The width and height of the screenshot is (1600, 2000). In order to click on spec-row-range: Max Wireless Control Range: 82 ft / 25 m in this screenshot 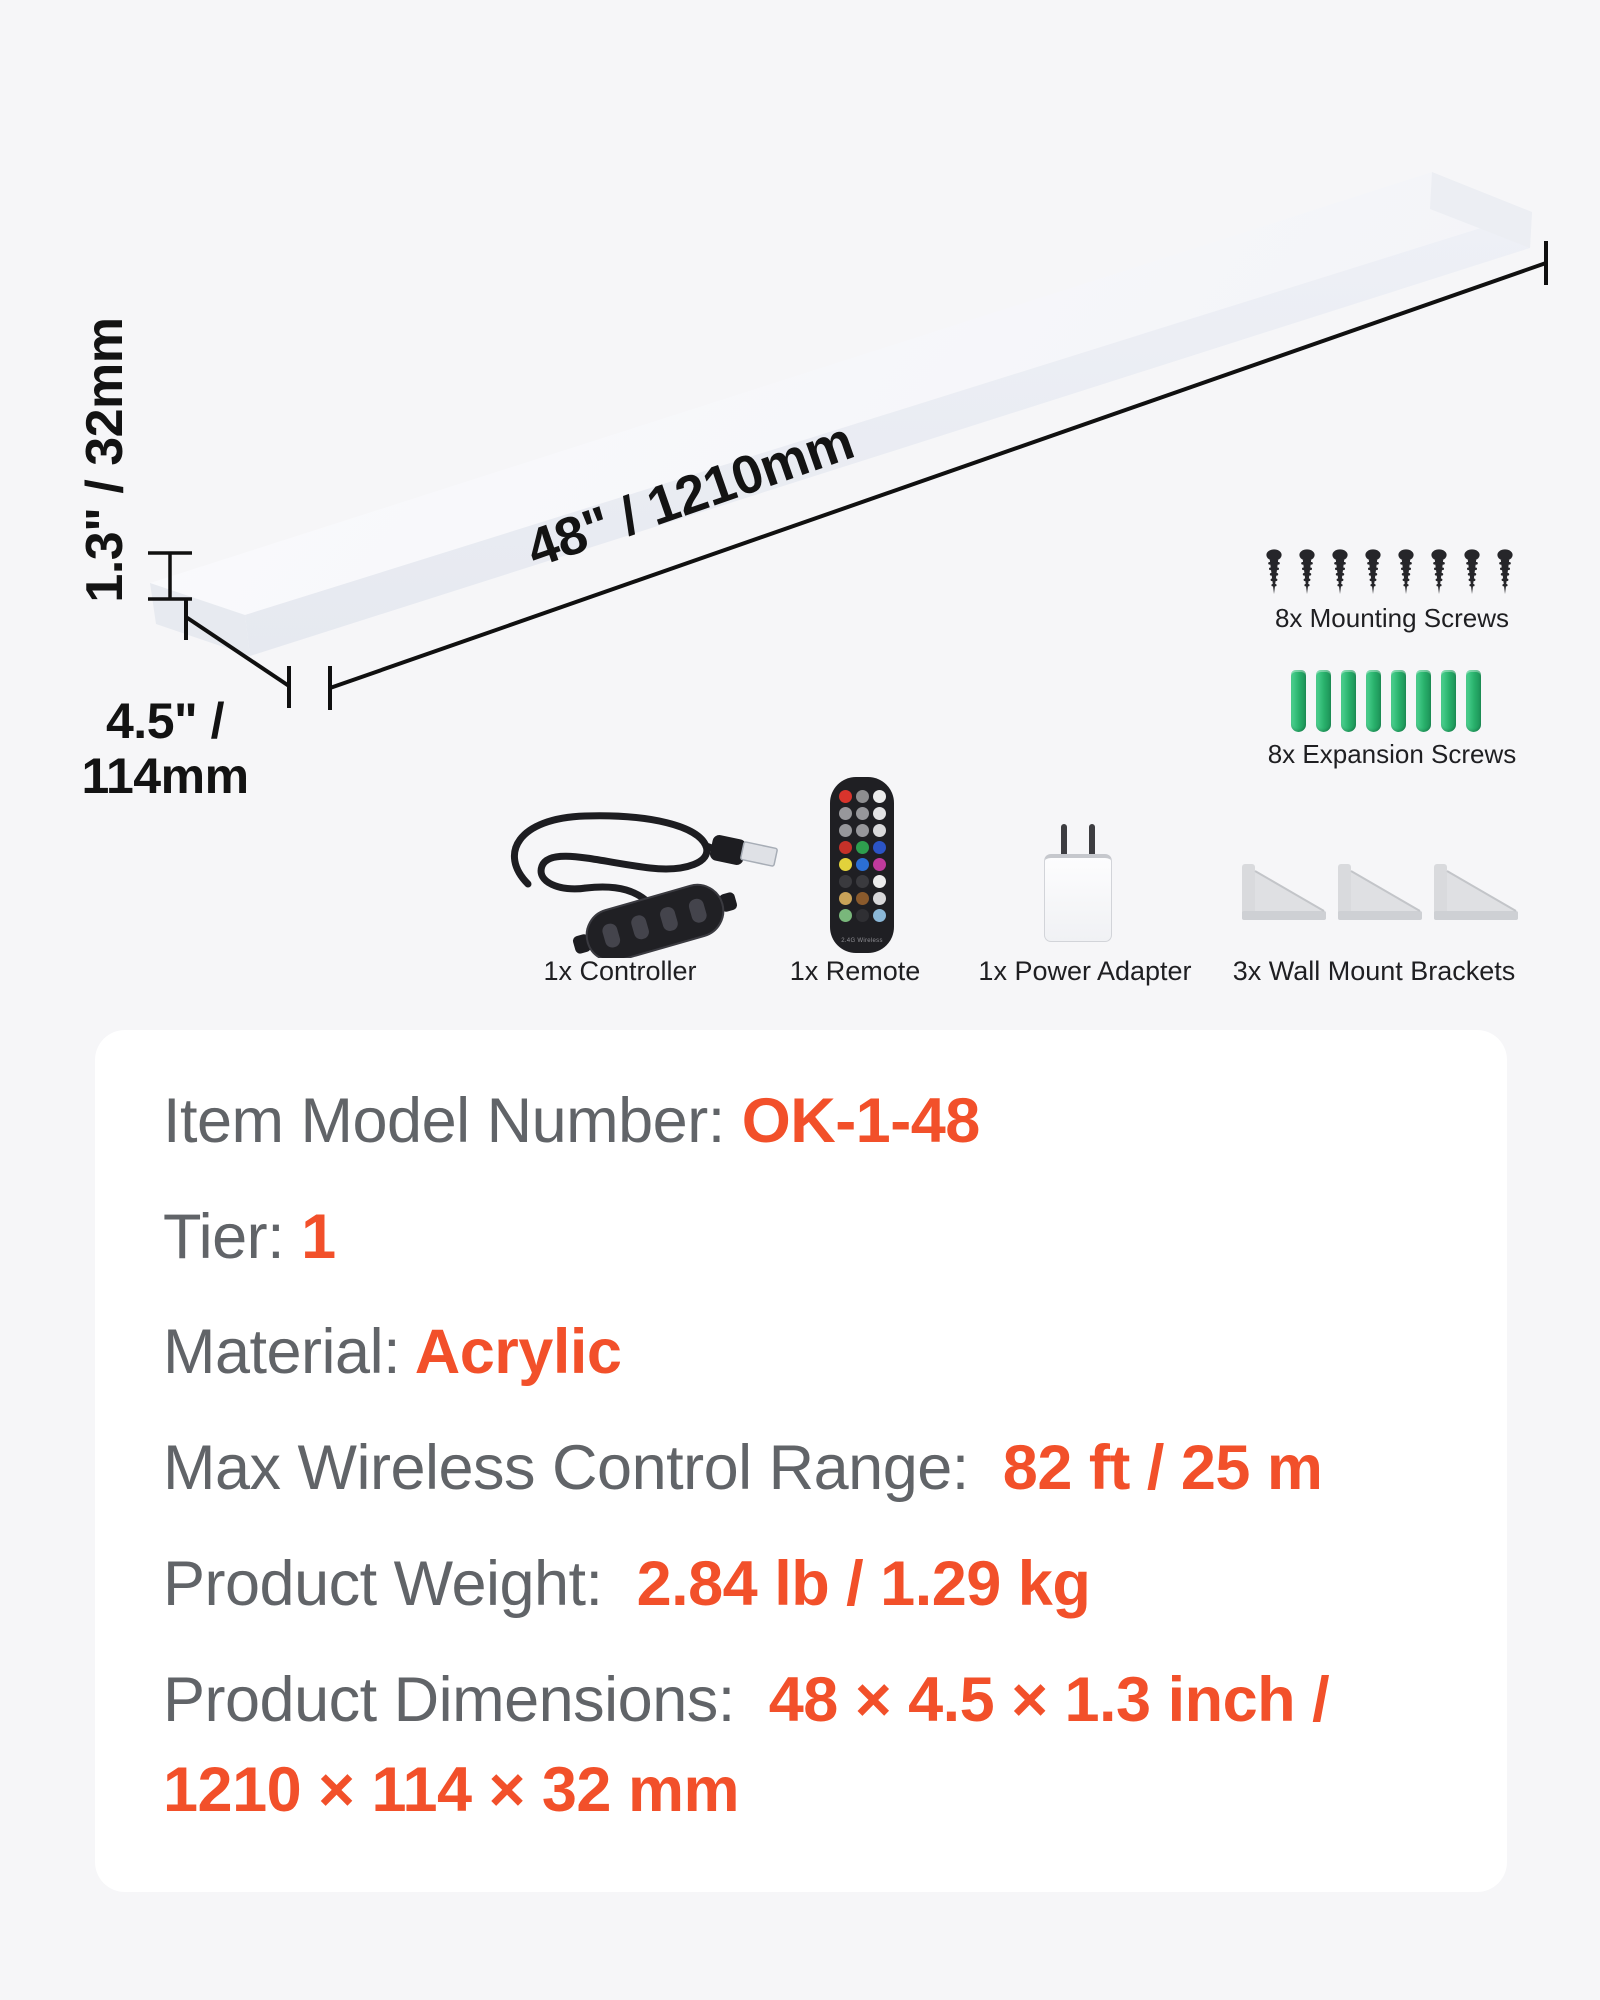, I will do `click(801, 1468)`.